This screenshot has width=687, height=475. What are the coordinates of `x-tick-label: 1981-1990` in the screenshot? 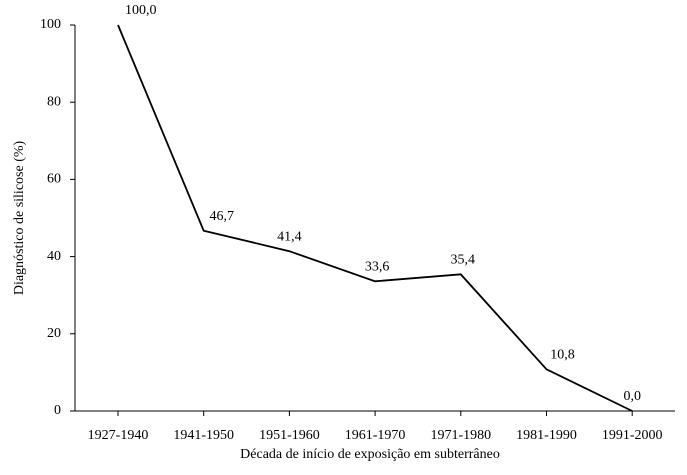 It's located at (546, 435).